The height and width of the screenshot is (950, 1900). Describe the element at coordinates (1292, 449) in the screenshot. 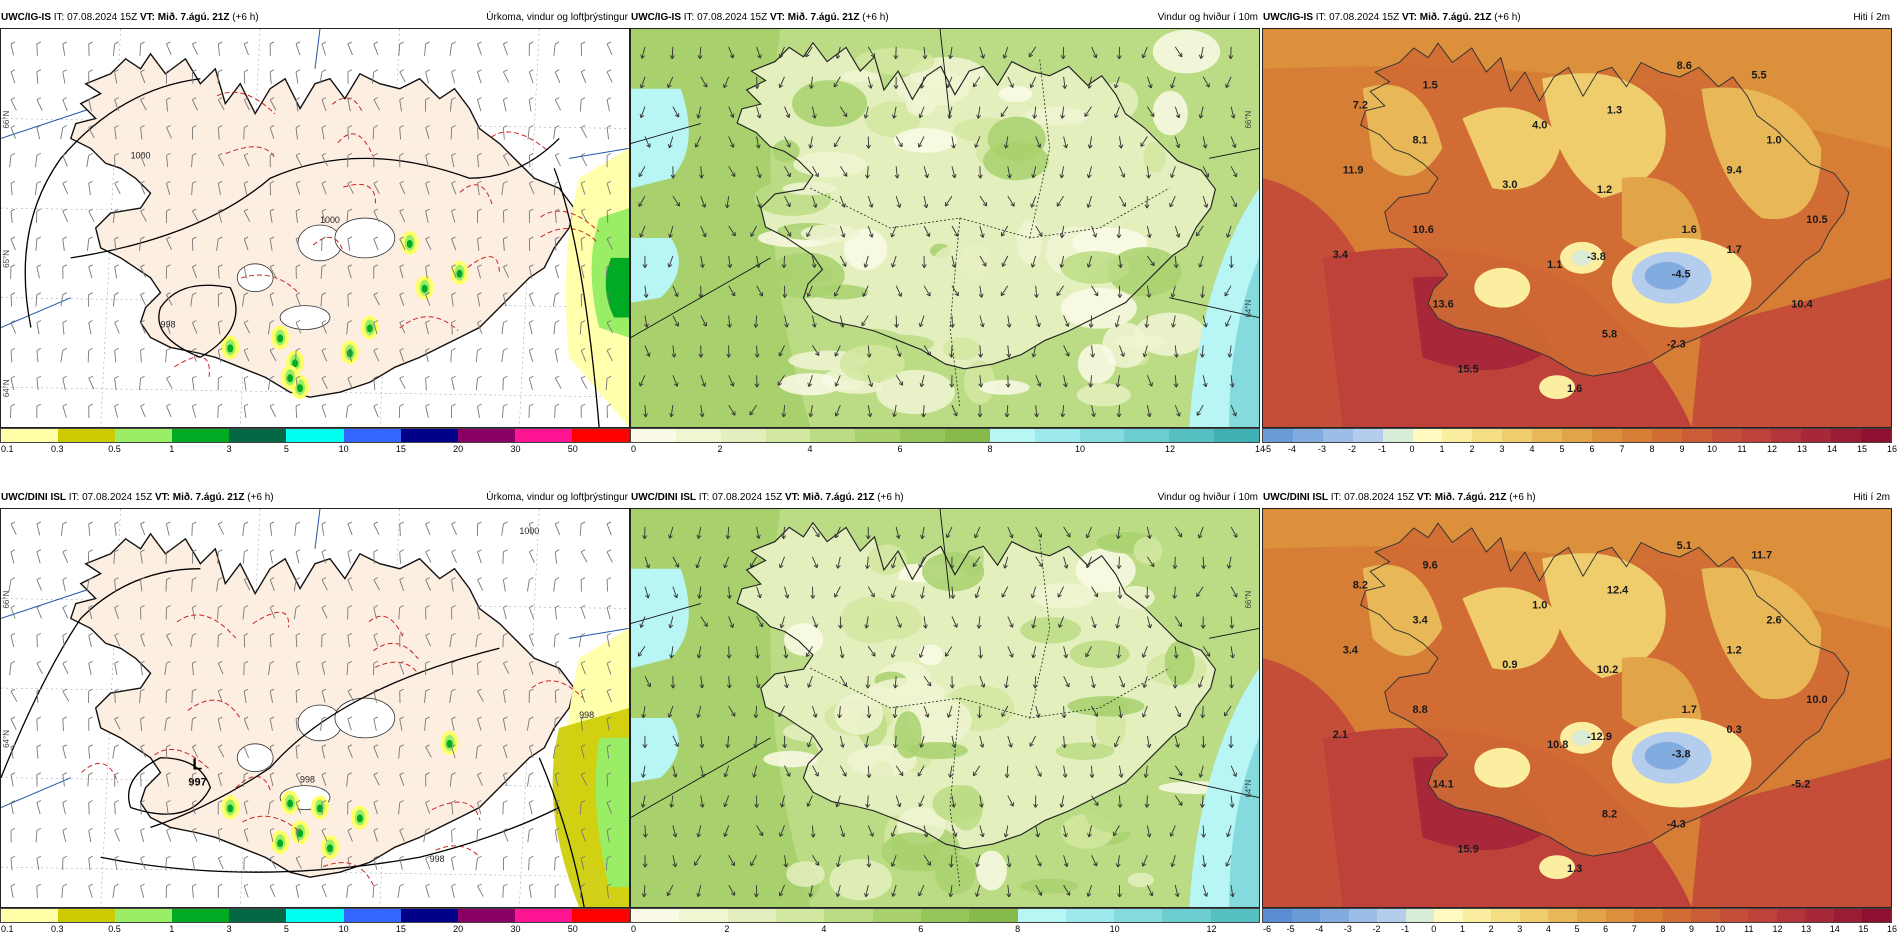

I see `colorbar-tick-label: -4` at that location.